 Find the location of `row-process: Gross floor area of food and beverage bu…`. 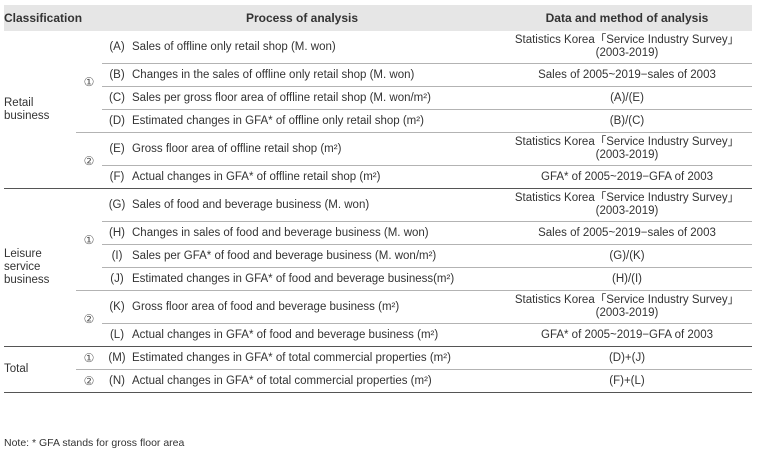

row-process: Gross floor area of food and beverage bu… is located at coordinates (317, 307).